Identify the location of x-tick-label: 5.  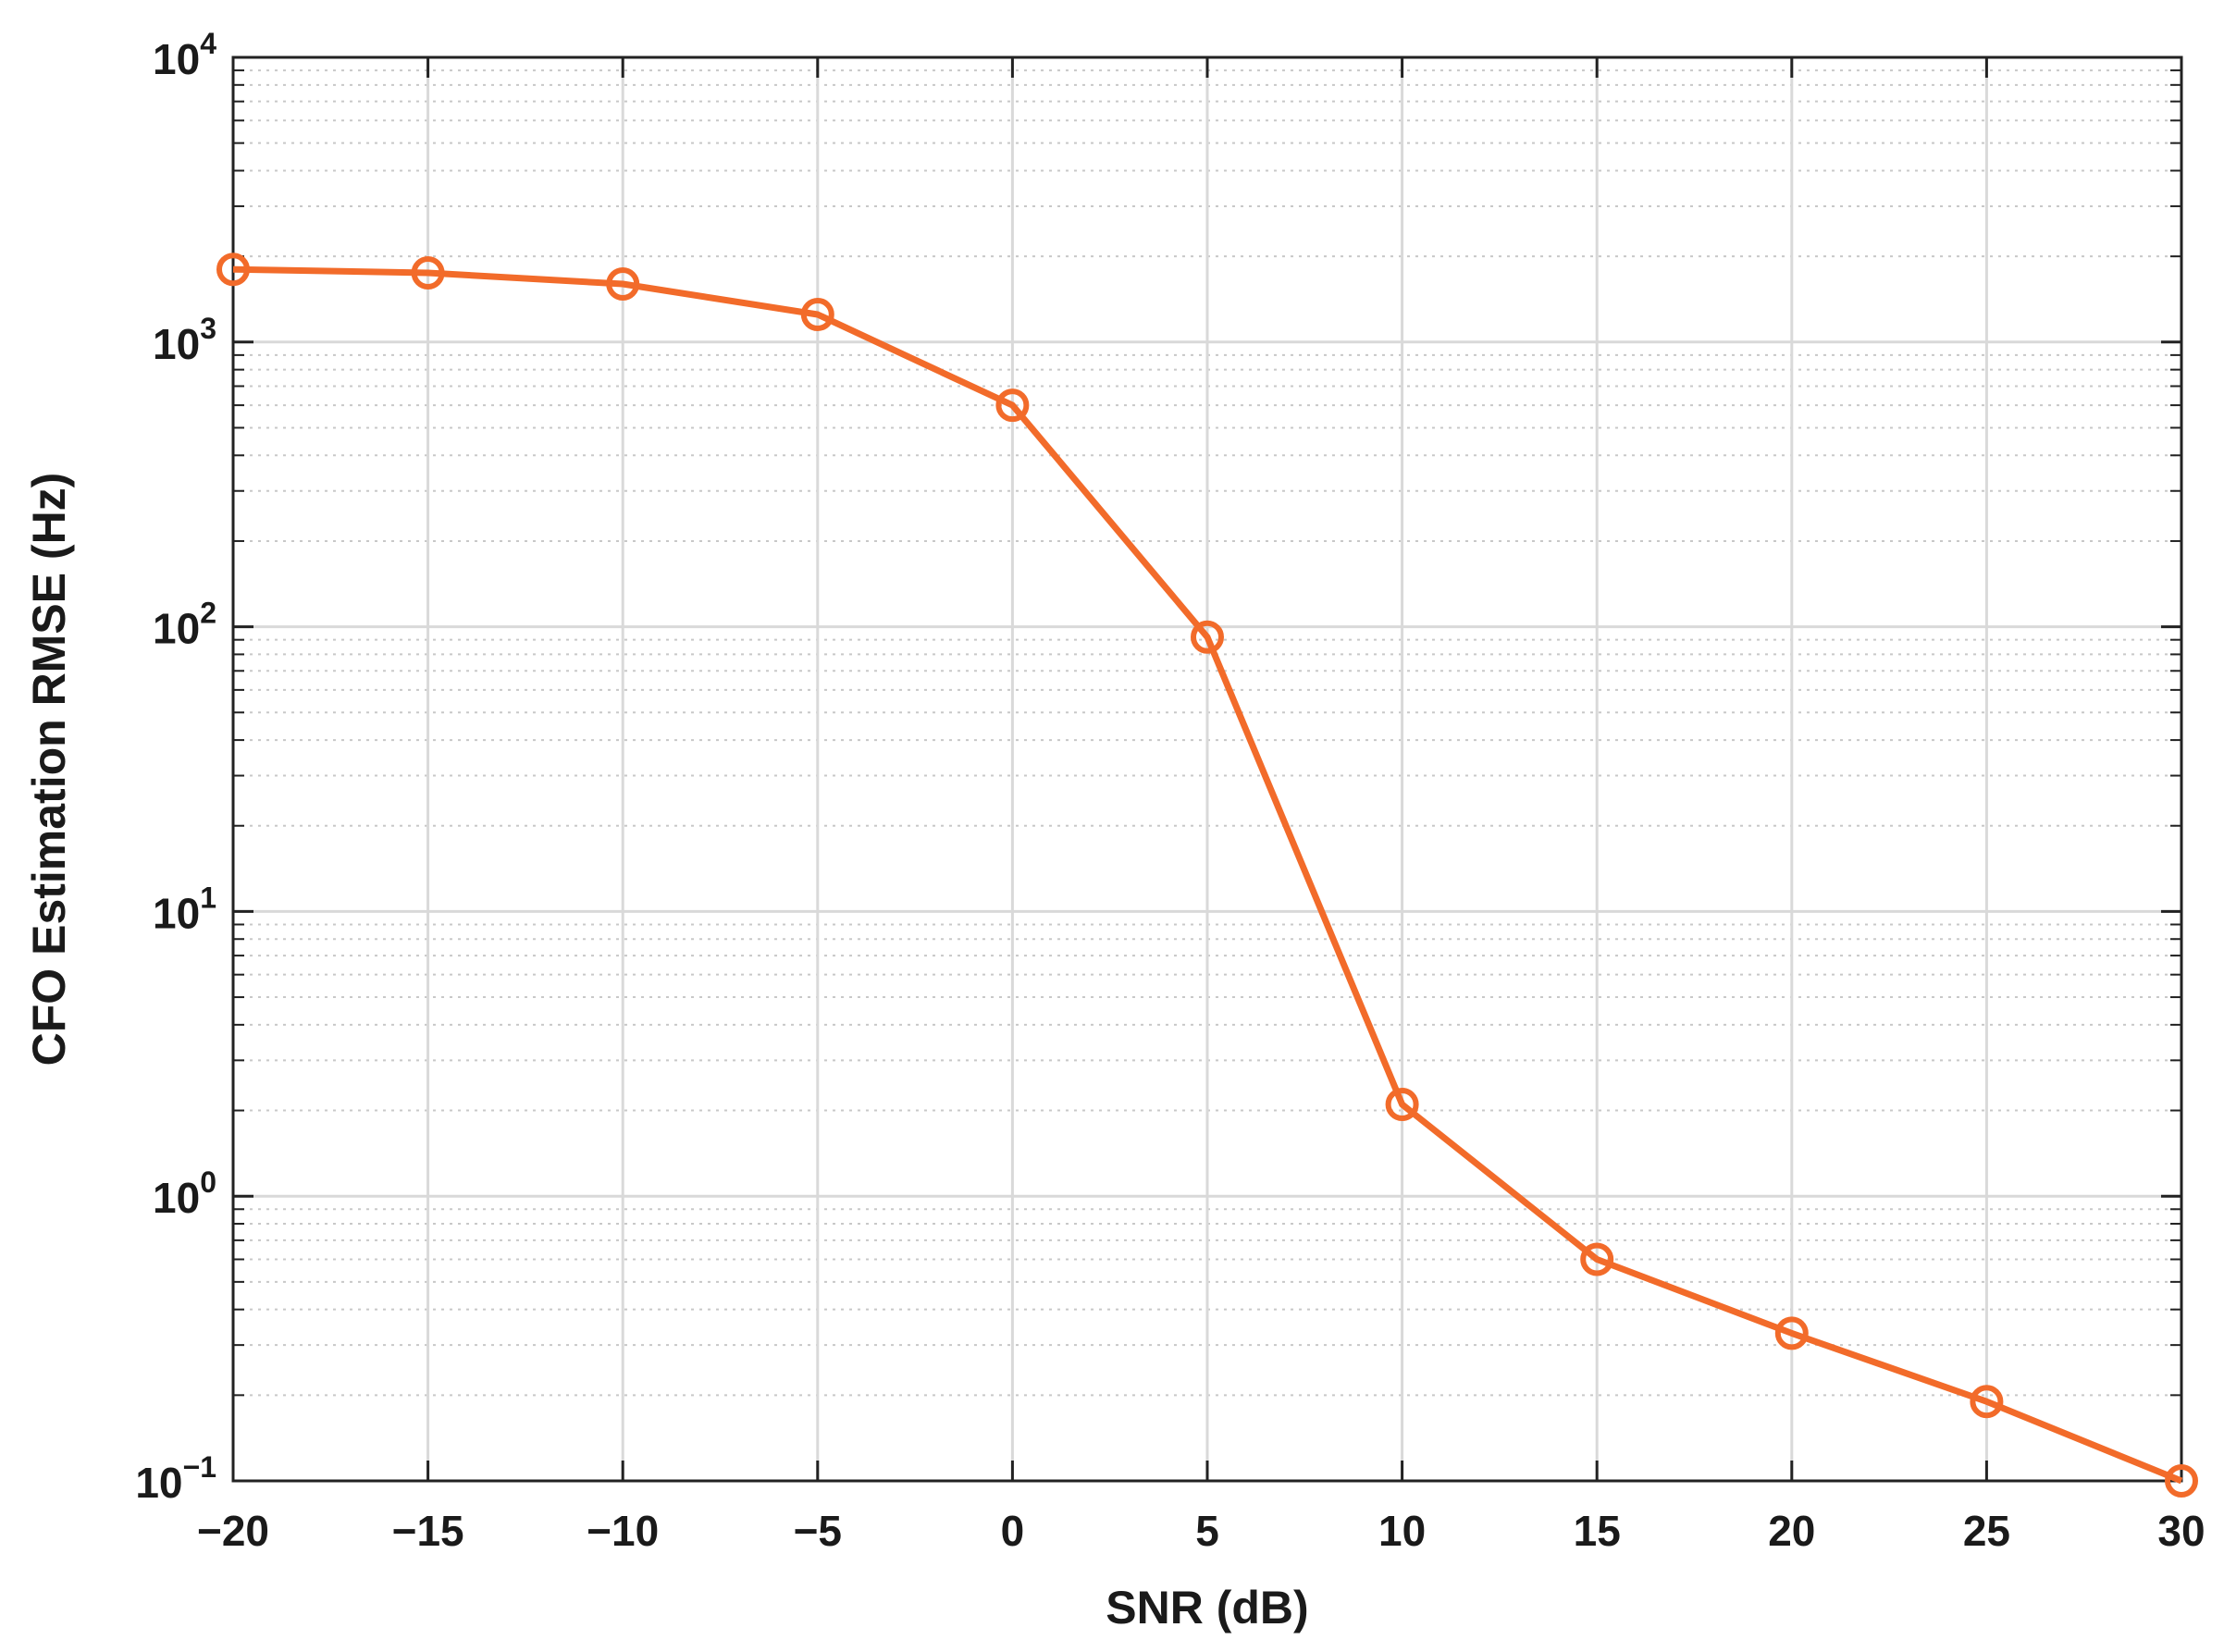
(1207, 1531).